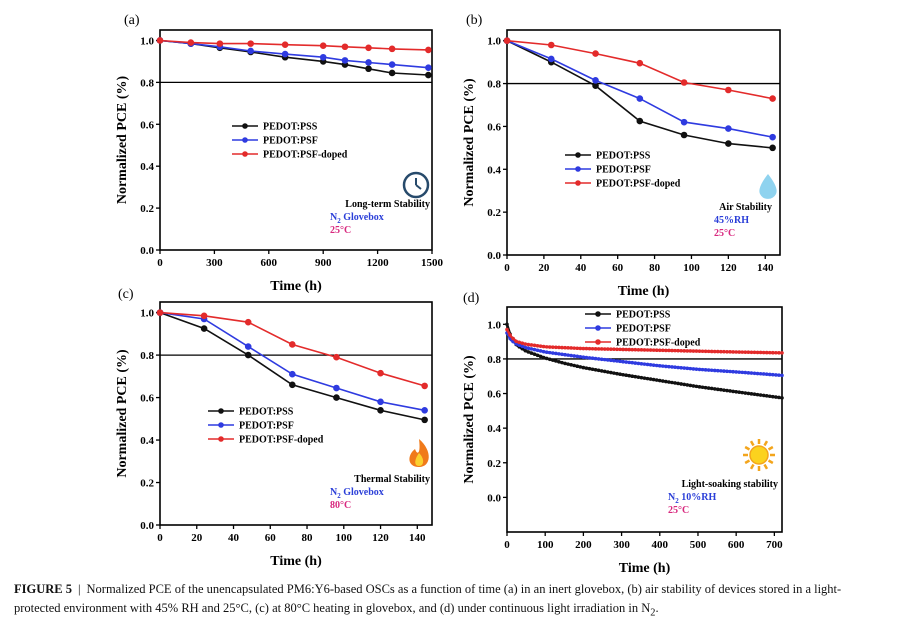 The height and width of the screenshot is (627, 900). Describe the element at coordinates (416, 185) in the screenshot. I see `clock-face` at that location.